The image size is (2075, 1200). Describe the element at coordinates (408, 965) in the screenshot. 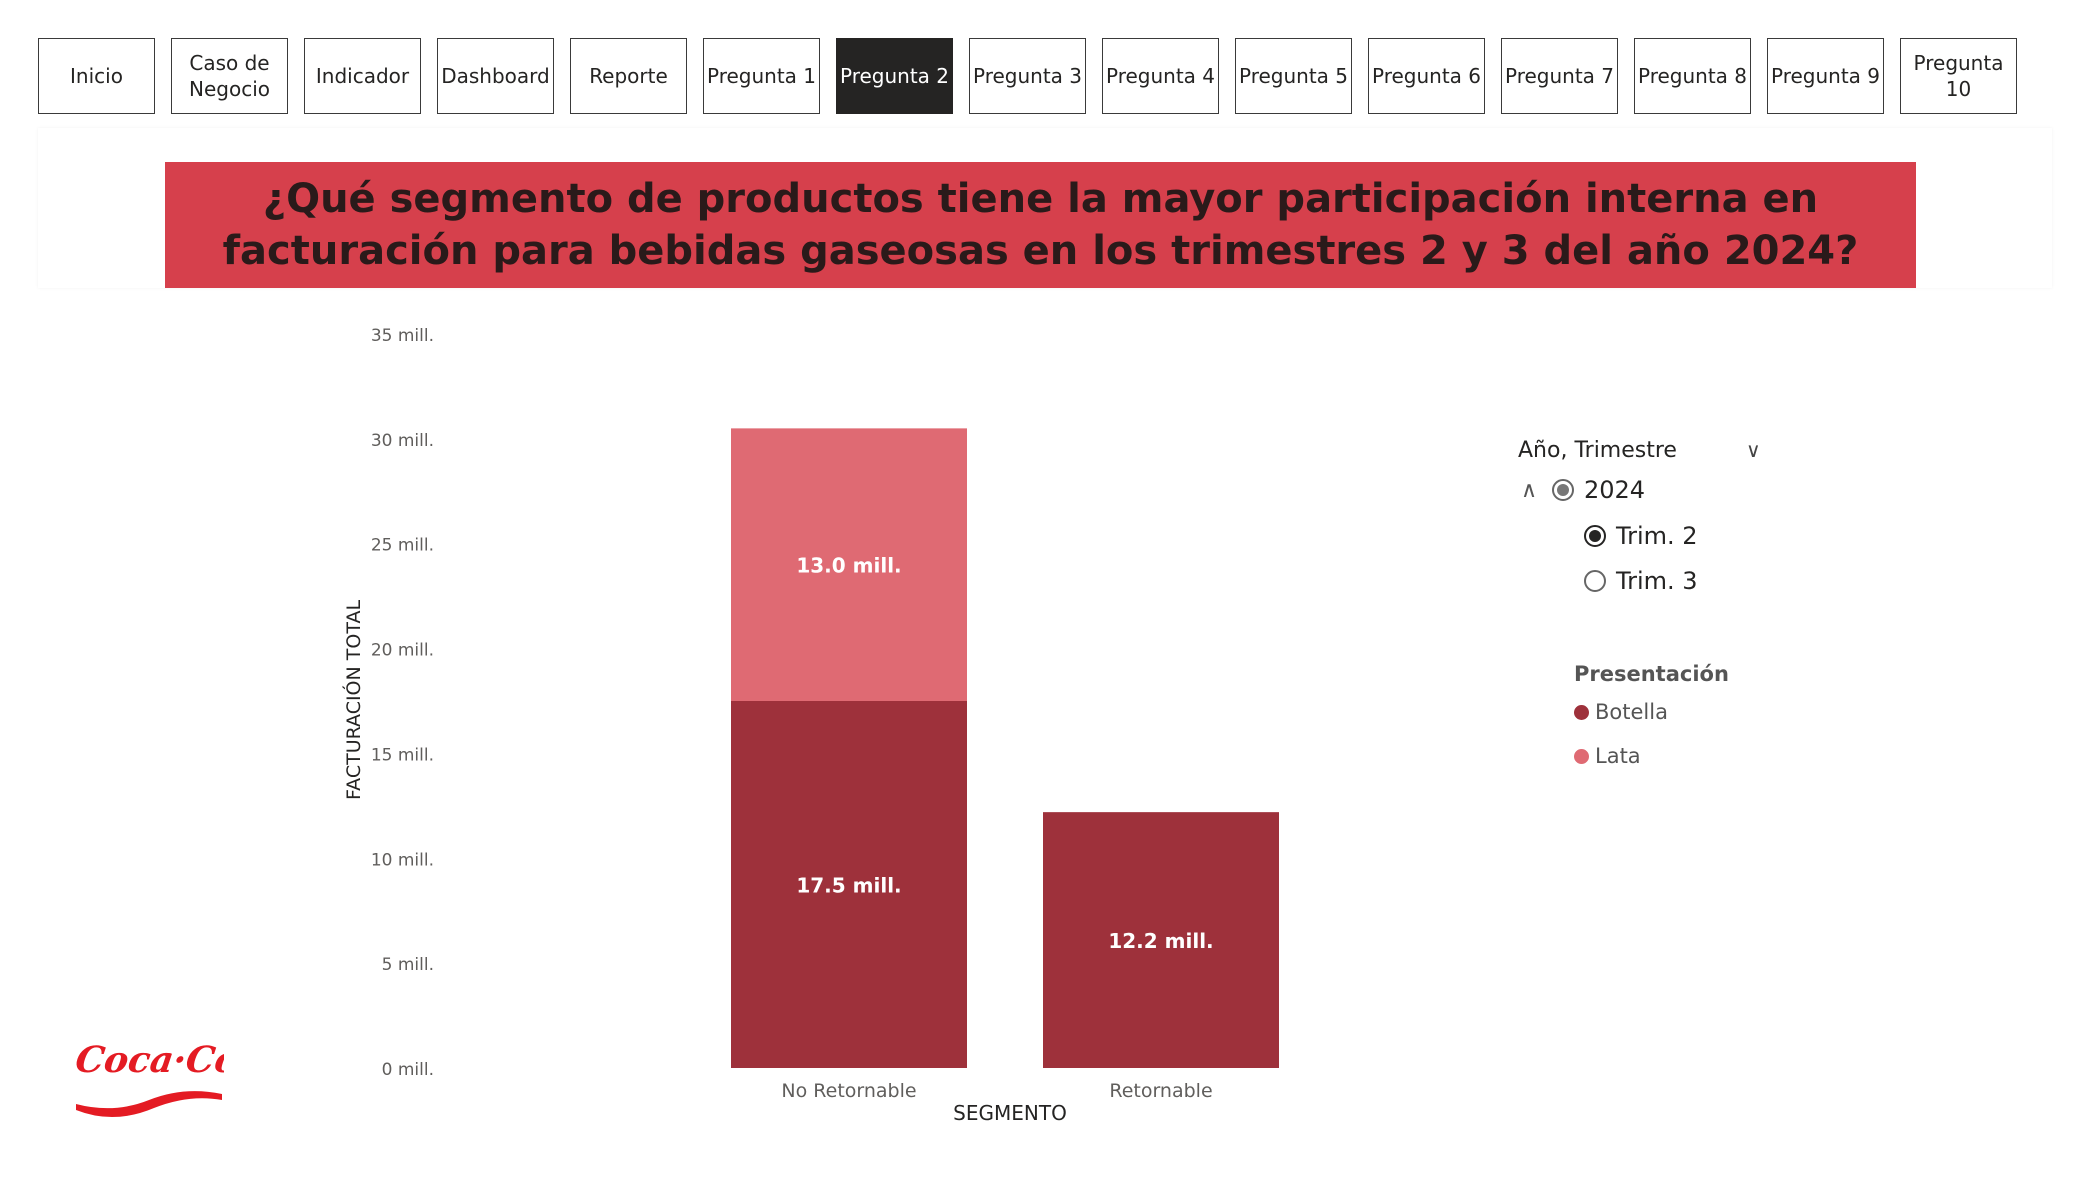

I see `y-tick-label: 5 mill.` at that location.